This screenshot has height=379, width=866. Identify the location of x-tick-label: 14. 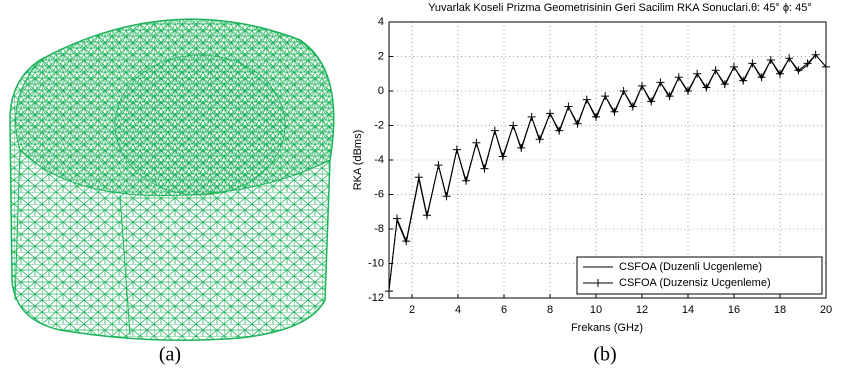
(688, 310).